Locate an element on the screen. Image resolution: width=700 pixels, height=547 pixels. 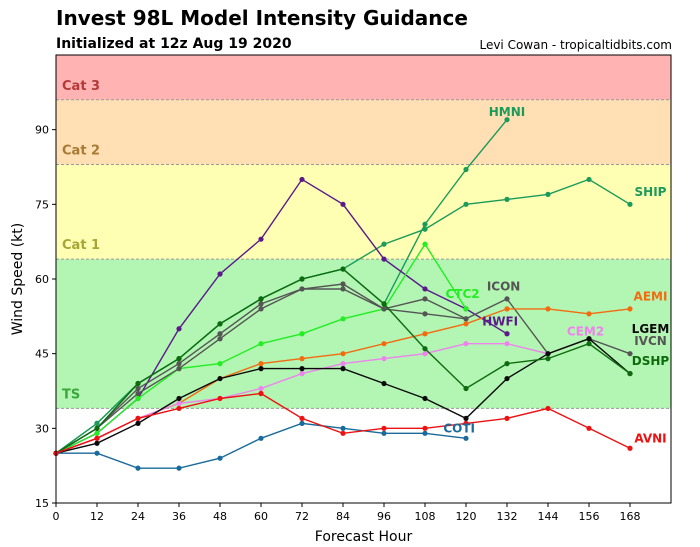
x-tick-label: 12 is located at coordinates (97, 516).